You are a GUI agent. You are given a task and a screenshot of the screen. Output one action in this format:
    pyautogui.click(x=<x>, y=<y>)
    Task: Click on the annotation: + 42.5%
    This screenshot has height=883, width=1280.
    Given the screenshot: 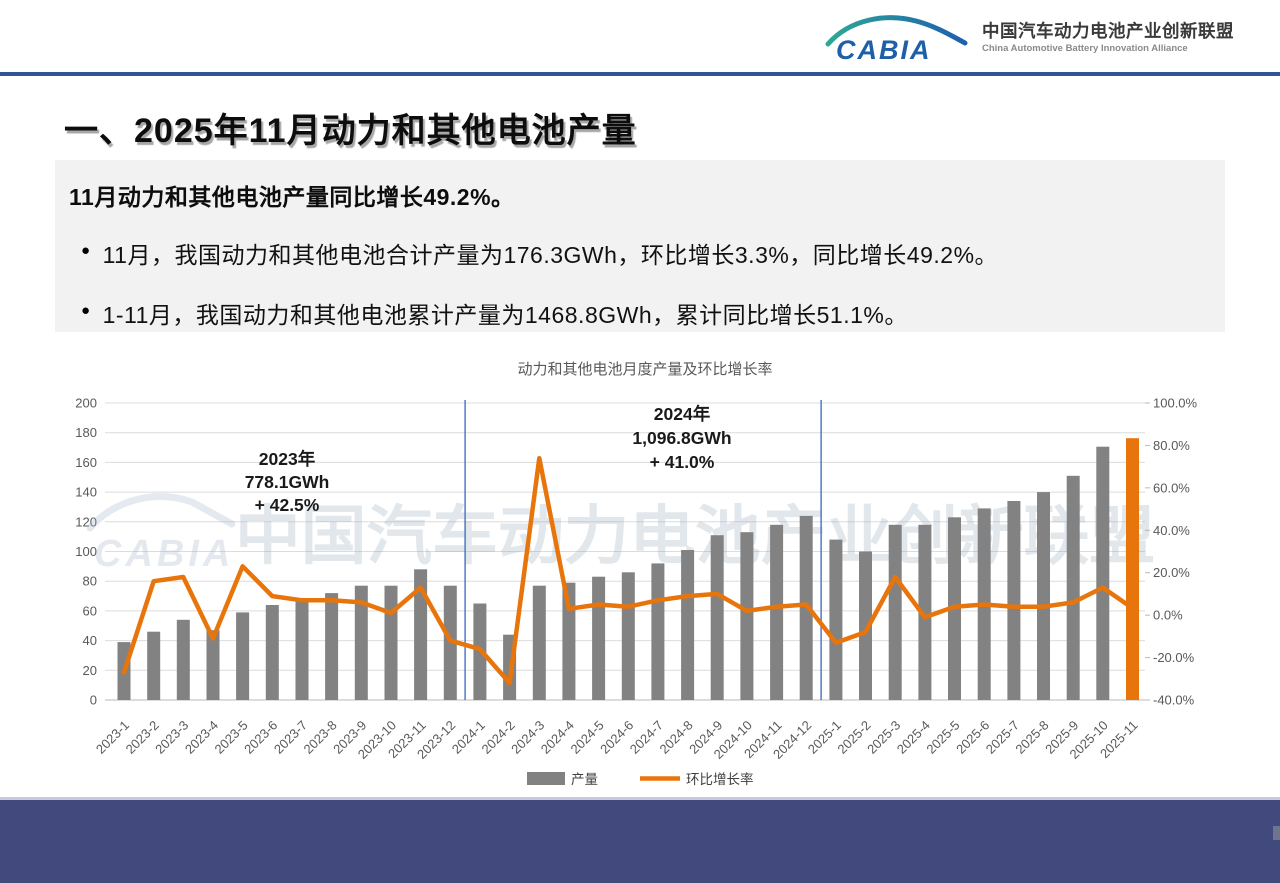 What is the action you would take?
    pyautogui.click(x=287, y=505)
    